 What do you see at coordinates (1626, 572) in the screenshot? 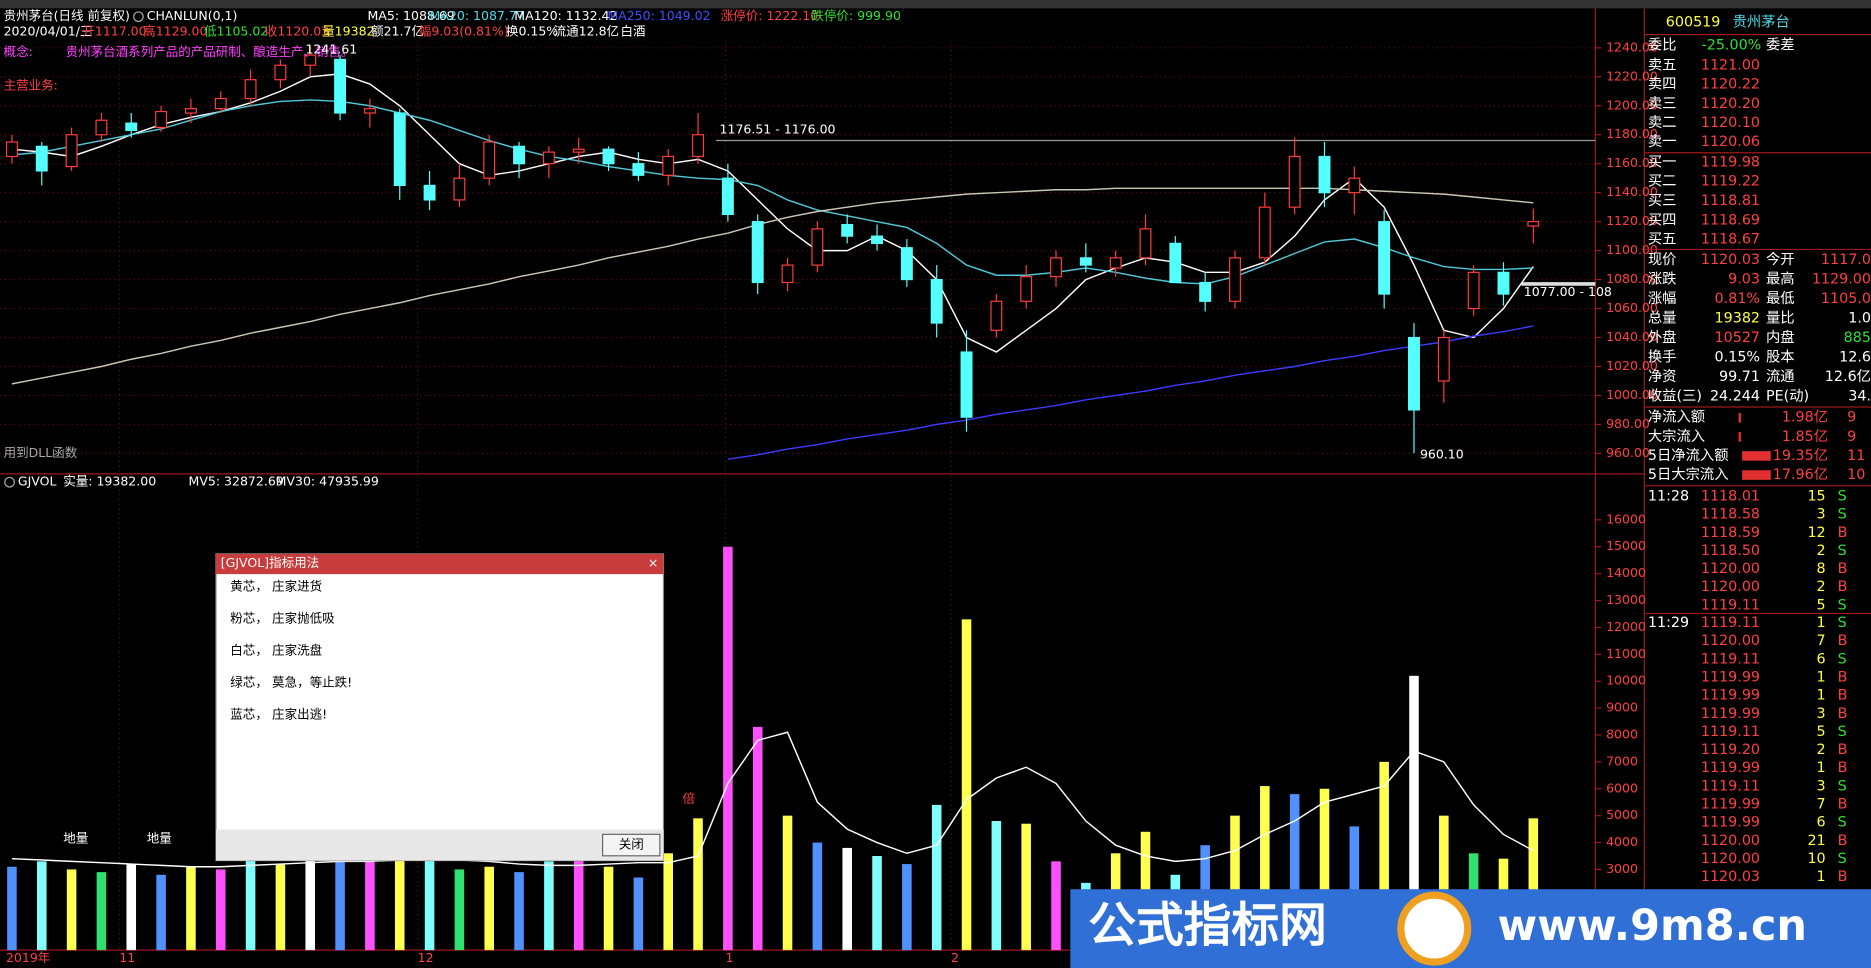
I see `y-tick-label: 14000` at bounding box center [1626, 572].